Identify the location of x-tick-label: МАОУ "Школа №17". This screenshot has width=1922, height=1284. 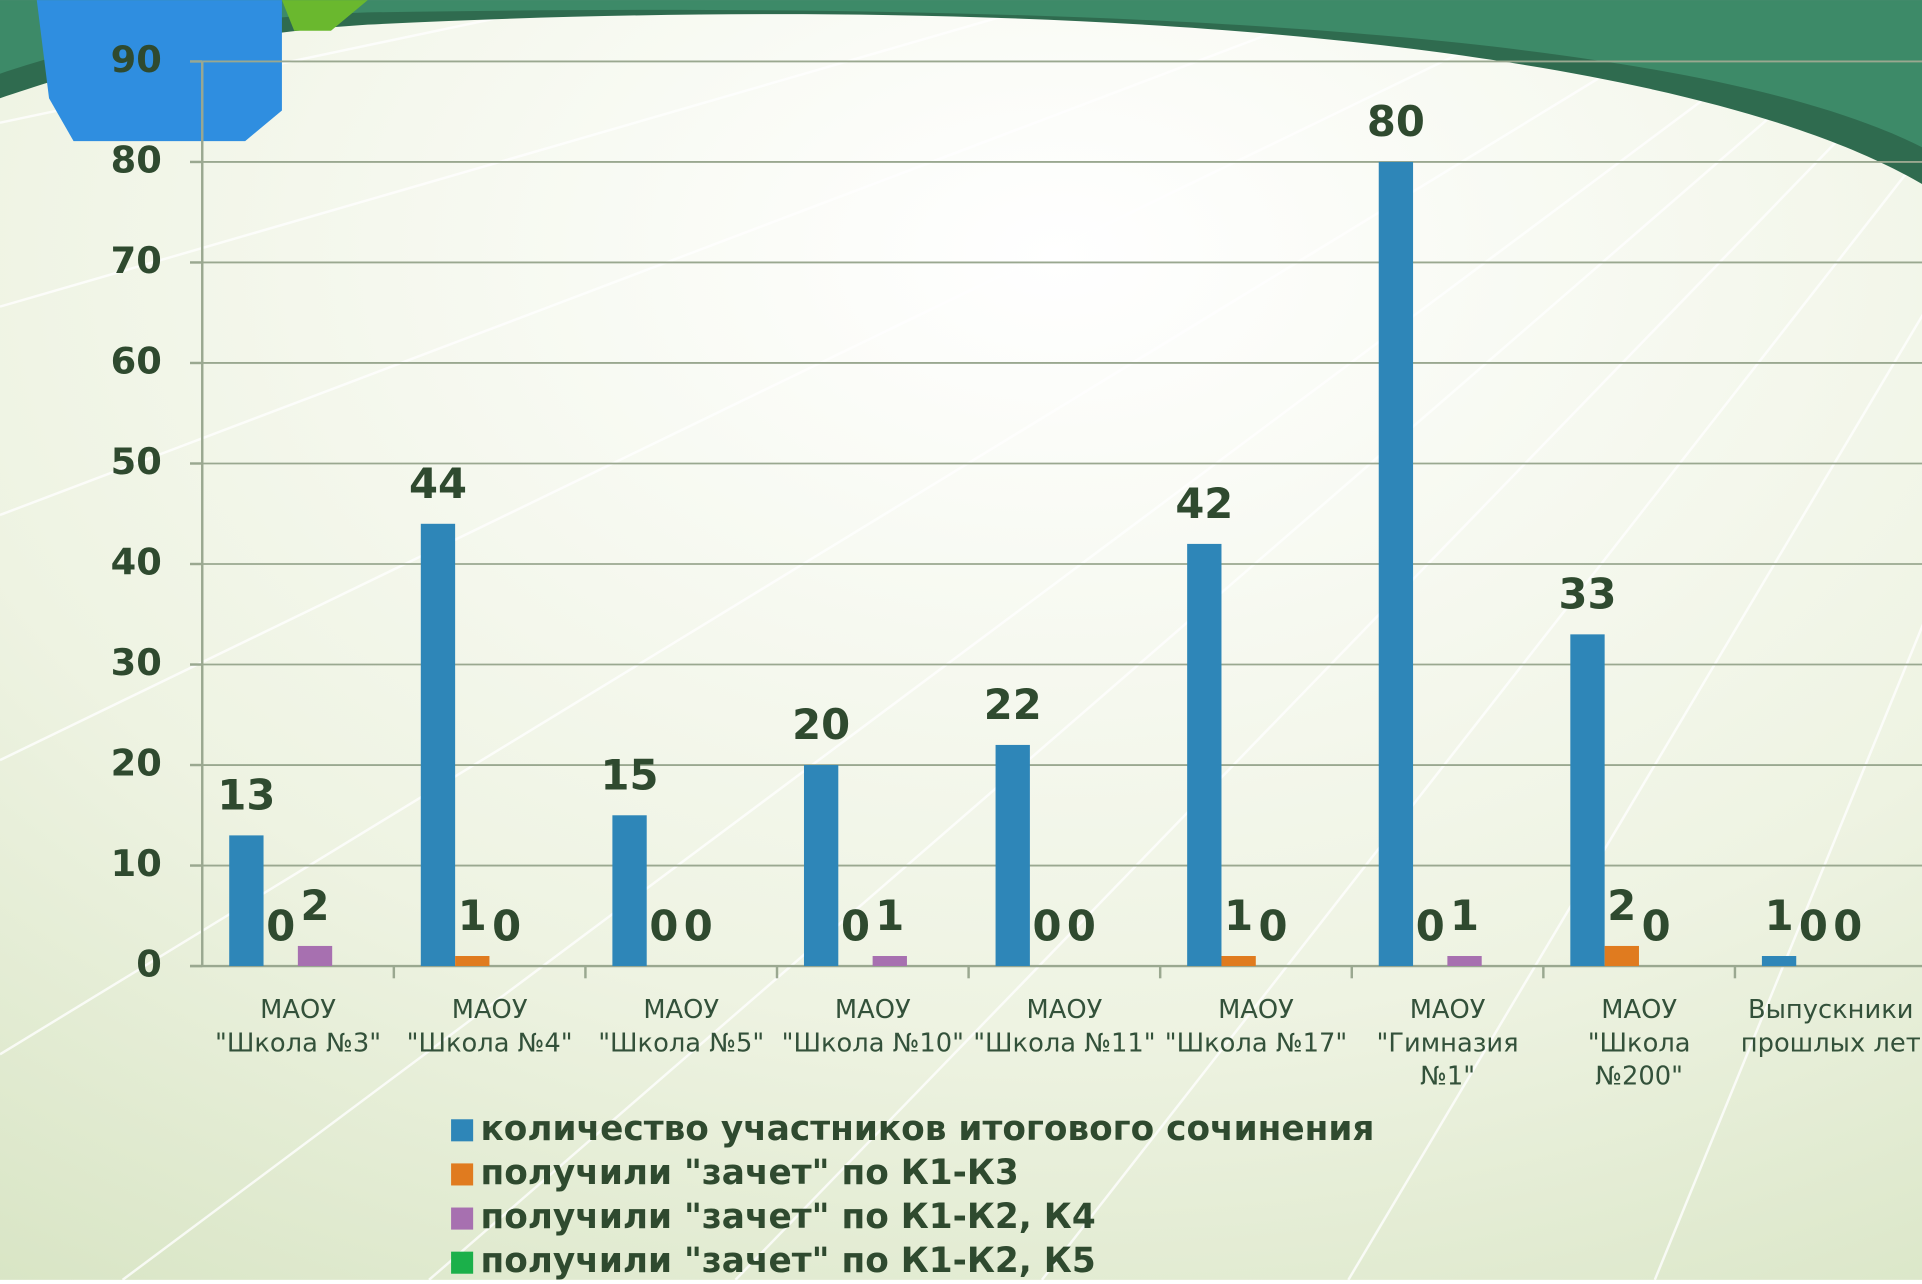
(1256, 1026).